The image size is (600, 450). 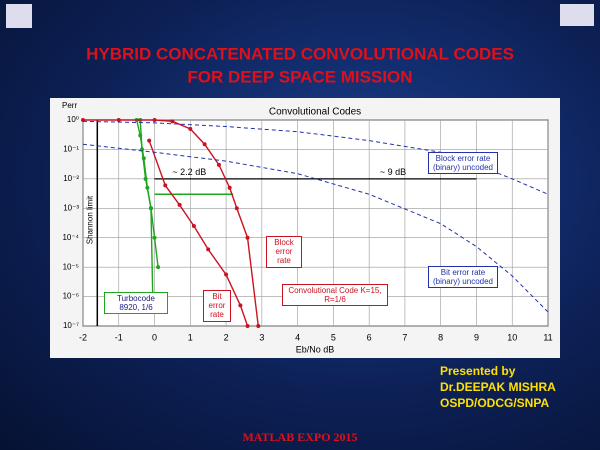 I want to click on annotation: ~ 2.2 dB, so click(x=189, y=172).